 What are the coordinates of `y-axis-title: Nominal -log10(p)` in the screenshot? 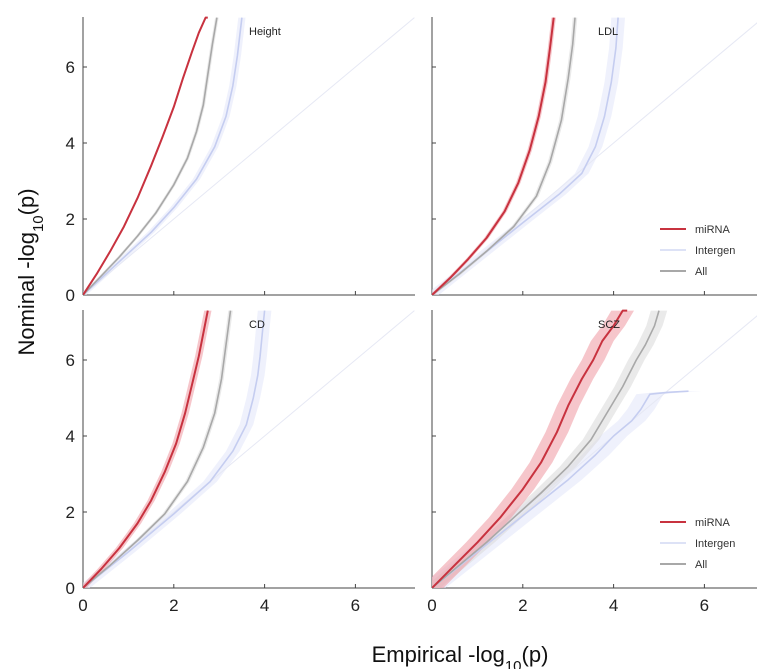 It's located at (30, 271).